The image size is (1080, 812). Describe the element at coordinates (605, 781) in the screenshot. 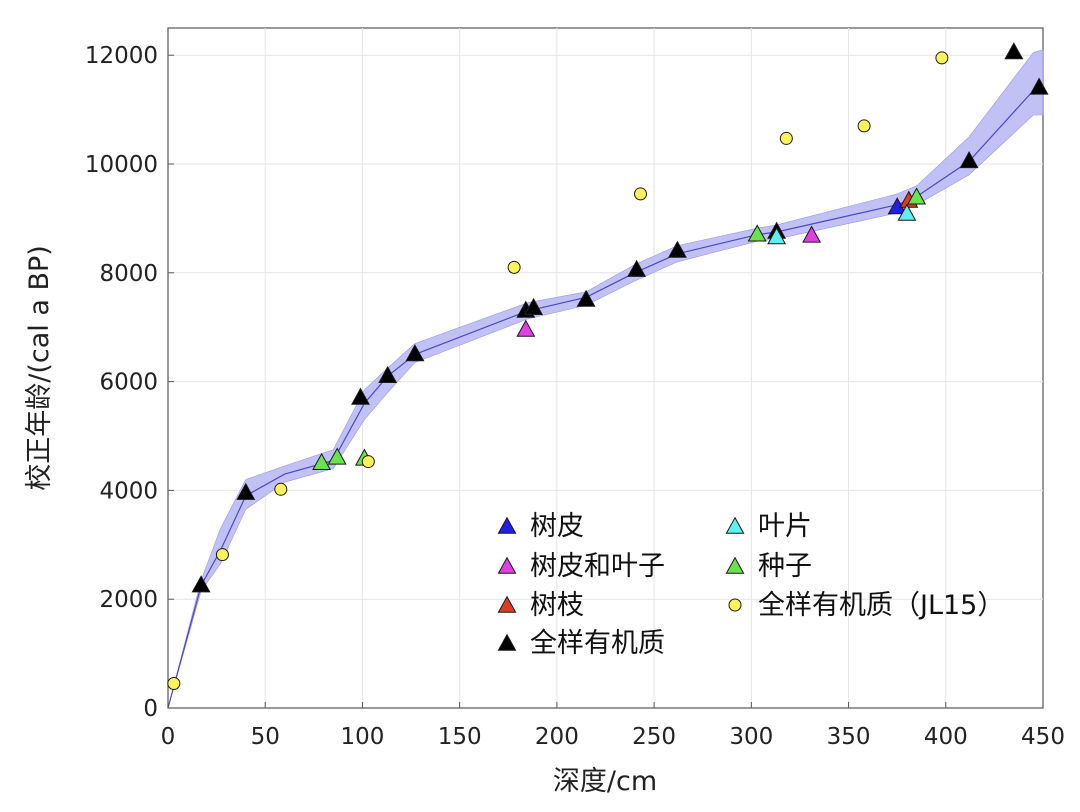

I see `x-axis-title: 深度/cm` at that location.